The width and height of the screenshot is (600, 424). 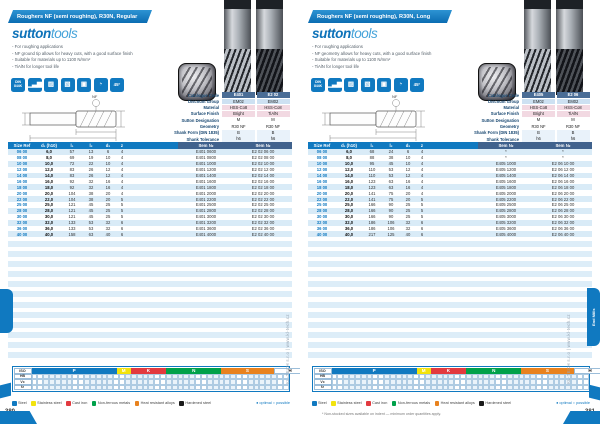 What do you see at coordinates (349, 164) in the screenshot?
I see `dim-value: 10,0` at bounding box center [349, 164].